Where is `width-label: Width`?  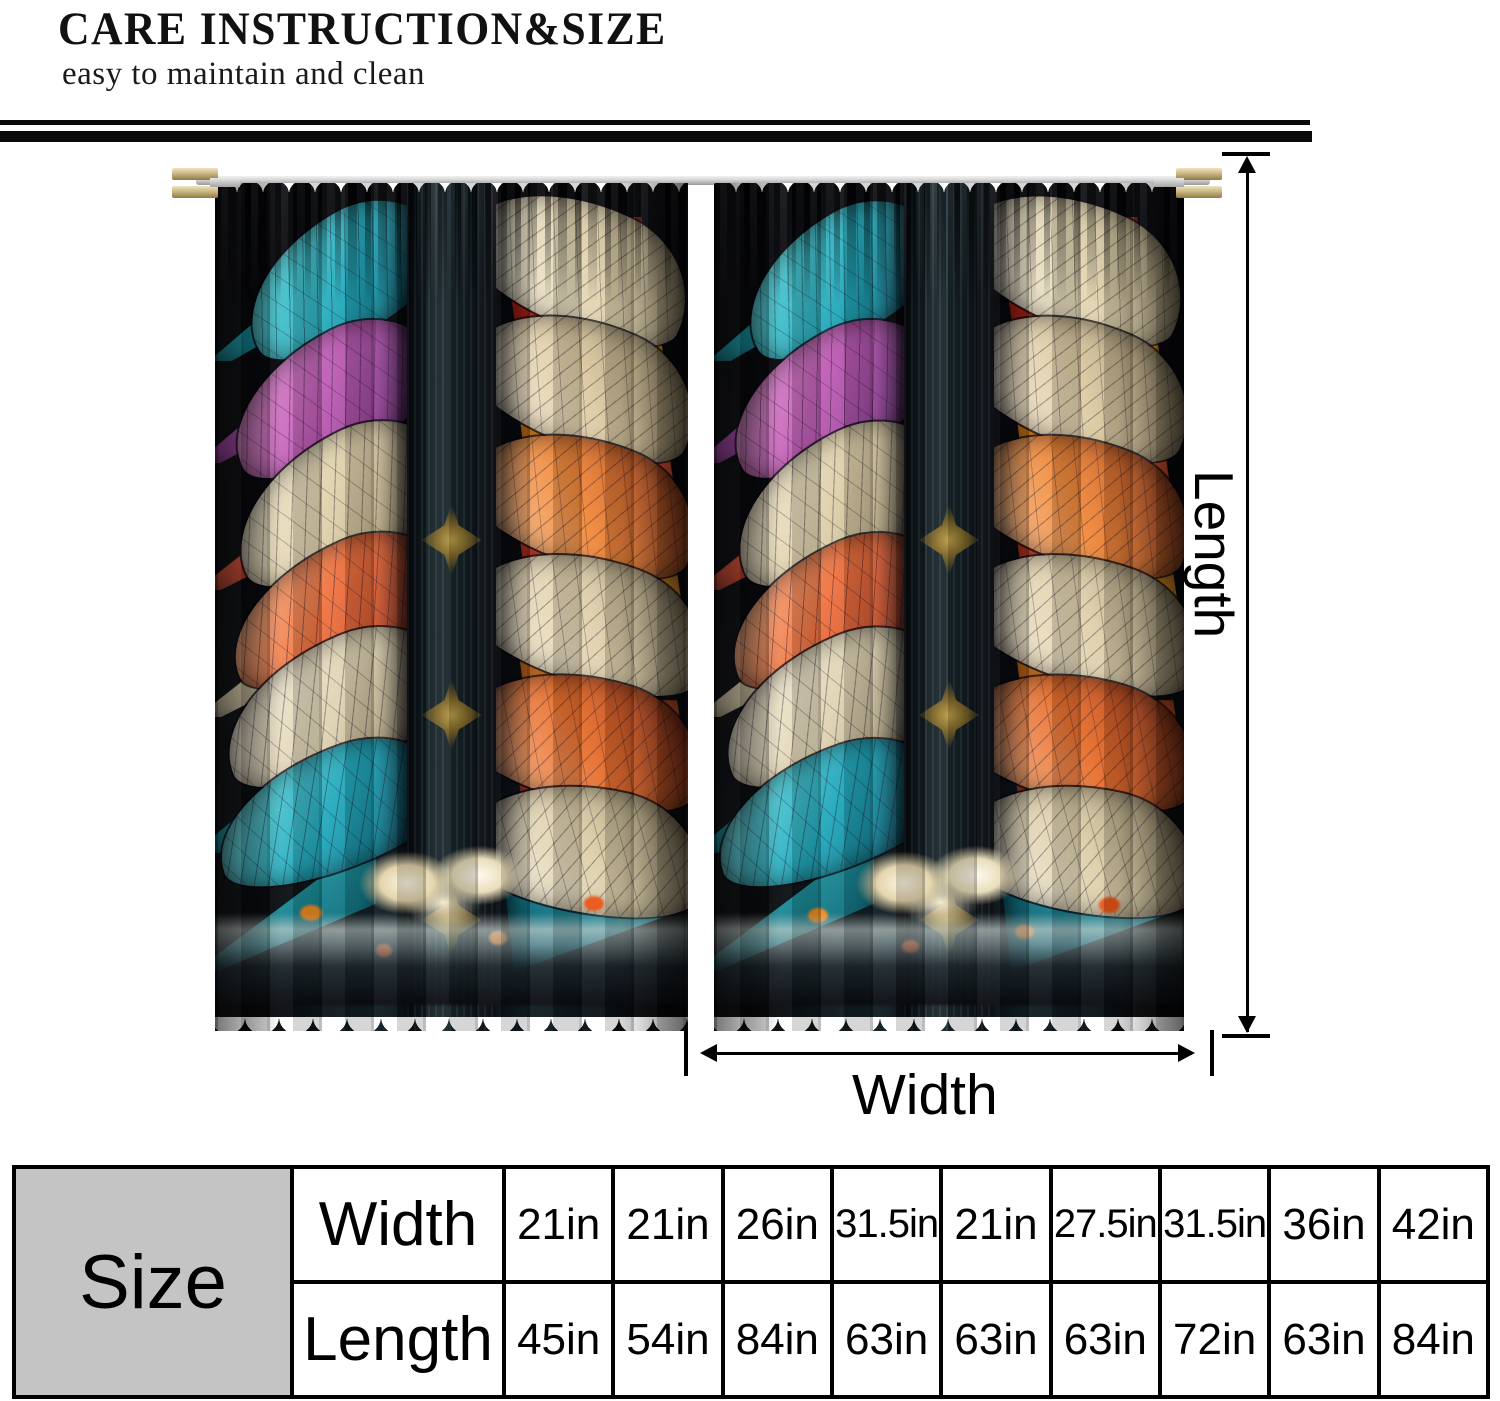
width-label: Width is located at coordinates (925, 1095).